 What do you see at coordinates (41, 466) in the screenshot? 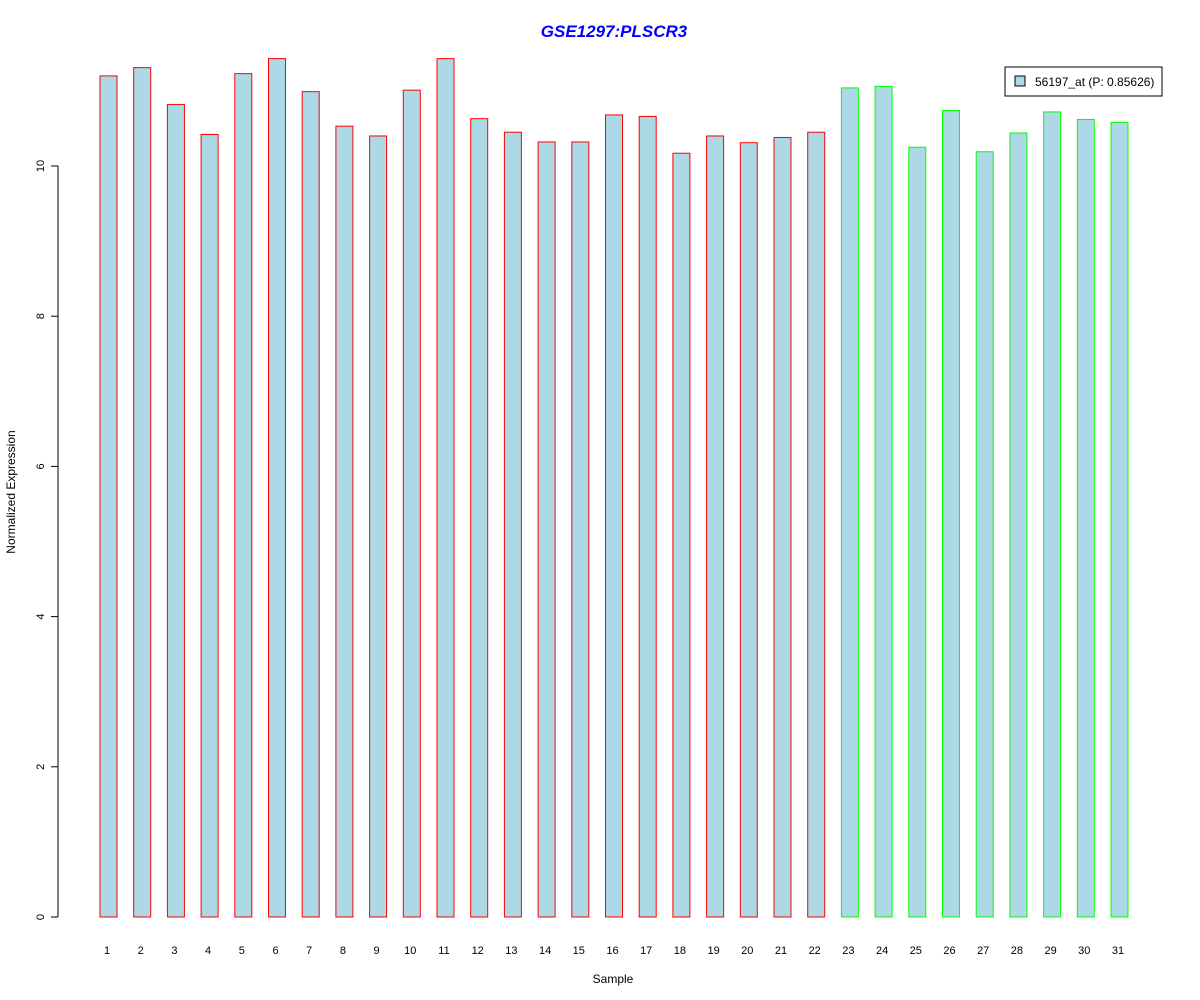
I see `y-tick-label: 6` at bounding box center [41, 466].